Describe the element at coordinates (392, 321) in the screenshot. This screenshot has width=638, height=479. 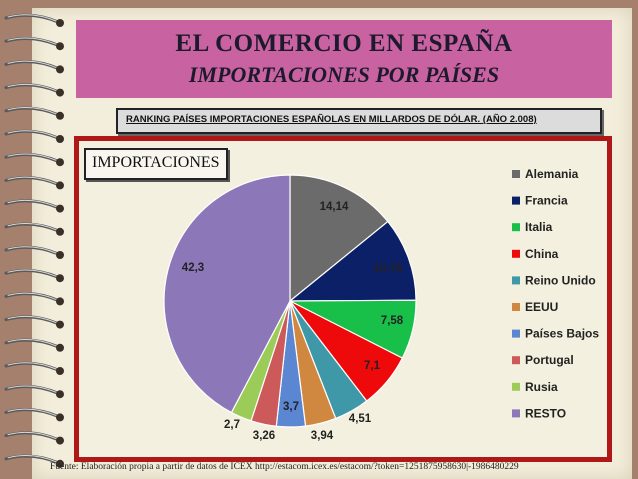
I see `data-label-italia: 7,58` at that location.